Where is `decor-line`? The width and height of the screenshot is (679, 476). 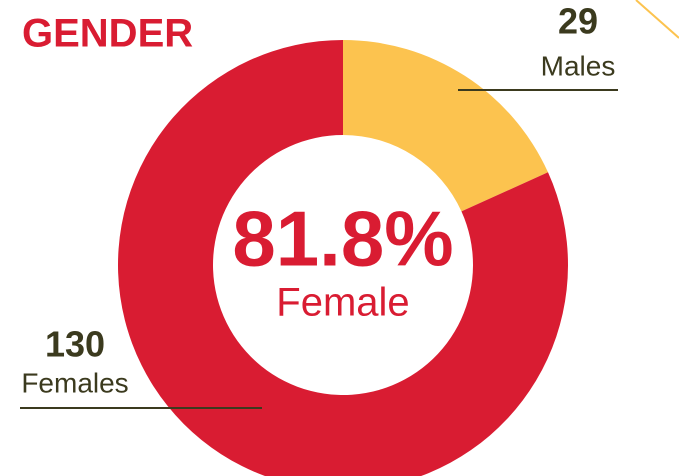 decor-line is located at coordinates (657, 19).